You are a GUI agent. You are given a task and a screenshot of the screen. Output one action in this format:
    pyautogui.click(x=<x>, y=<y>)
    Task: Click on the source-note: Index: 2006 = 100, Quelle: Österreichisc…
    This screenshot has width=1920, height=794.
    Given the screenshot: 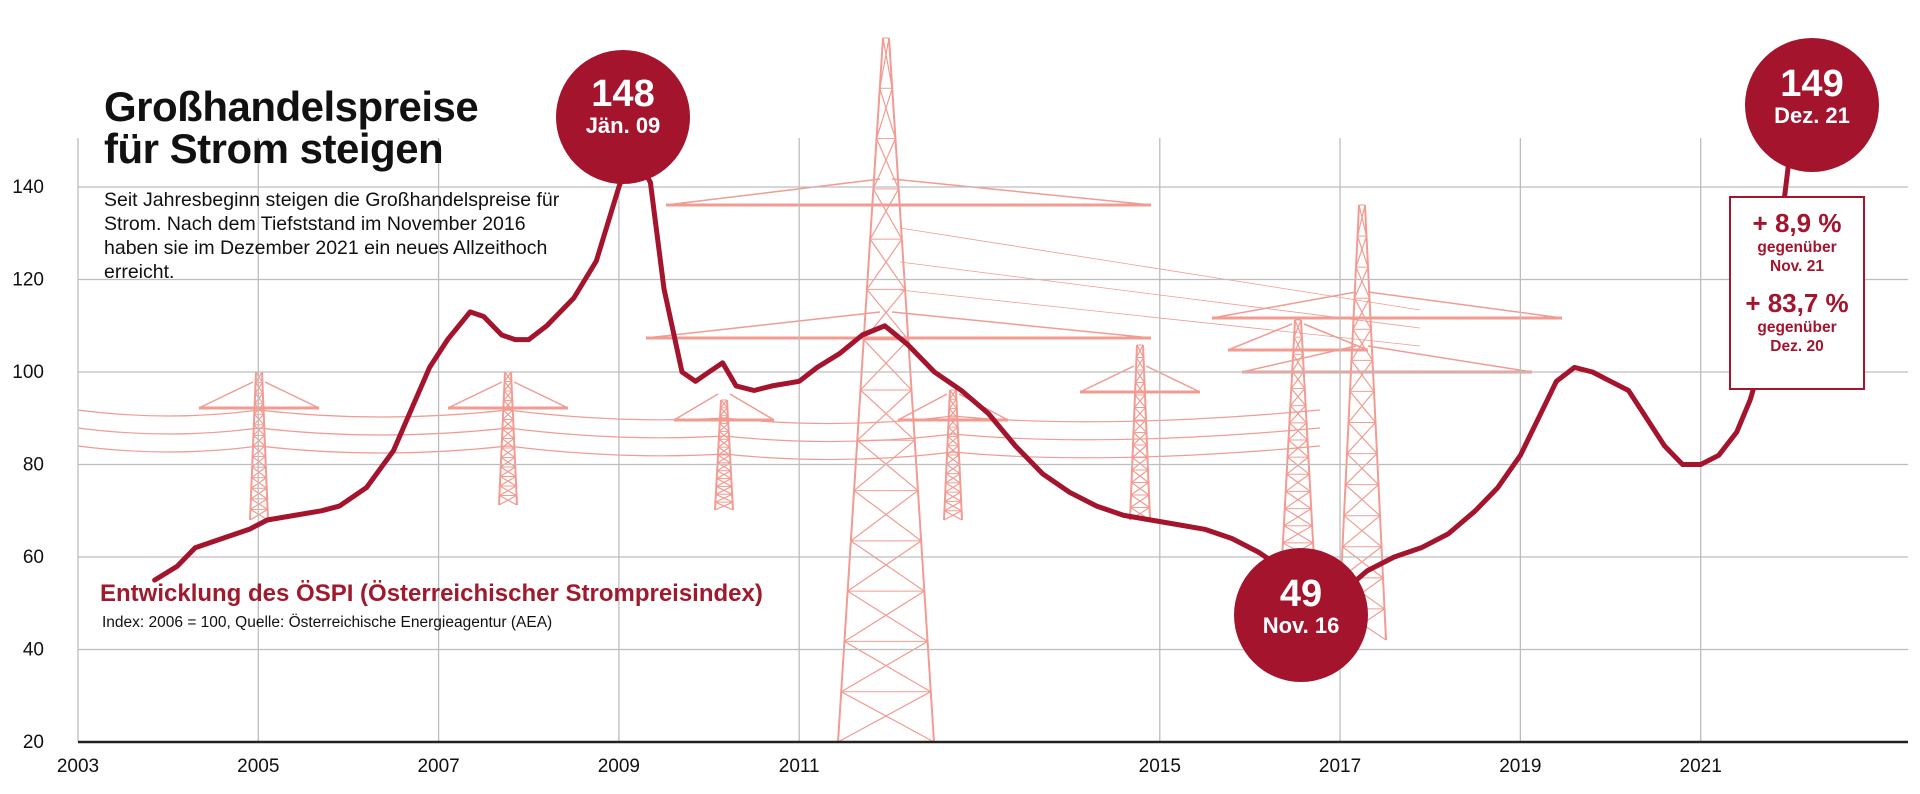 What is the action you would take?
    pyautogui.click(x=327, y=622)
    